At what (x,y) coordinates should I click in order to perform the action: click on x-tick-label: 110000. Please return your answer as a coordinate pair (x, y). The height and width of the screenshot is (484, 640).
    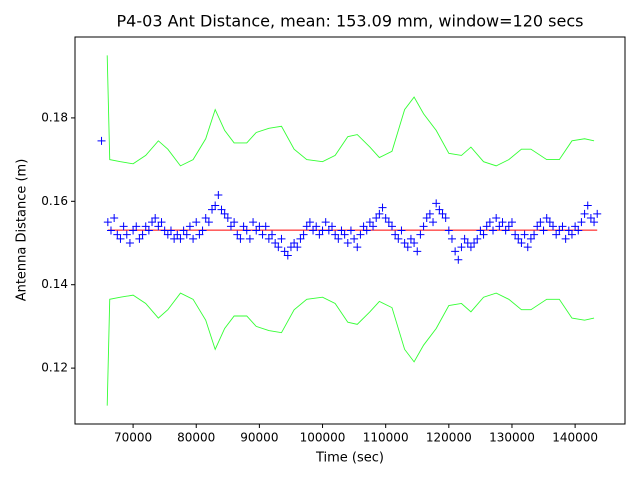
    Looking at the image, I should click on (386, 438).